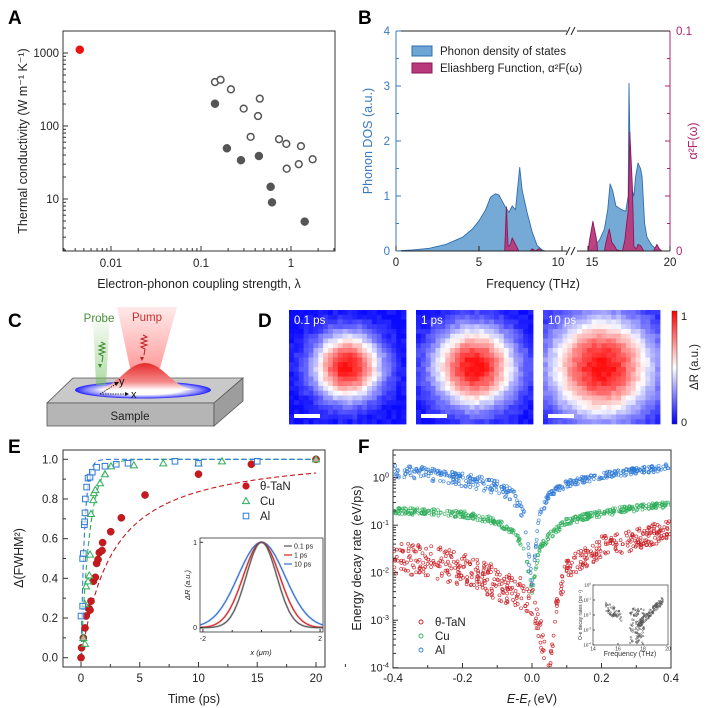  What do you see at coordinates (257, 679) in the screenshot?
I see `x-tick-label: 15` at bounding box center [257, 679].